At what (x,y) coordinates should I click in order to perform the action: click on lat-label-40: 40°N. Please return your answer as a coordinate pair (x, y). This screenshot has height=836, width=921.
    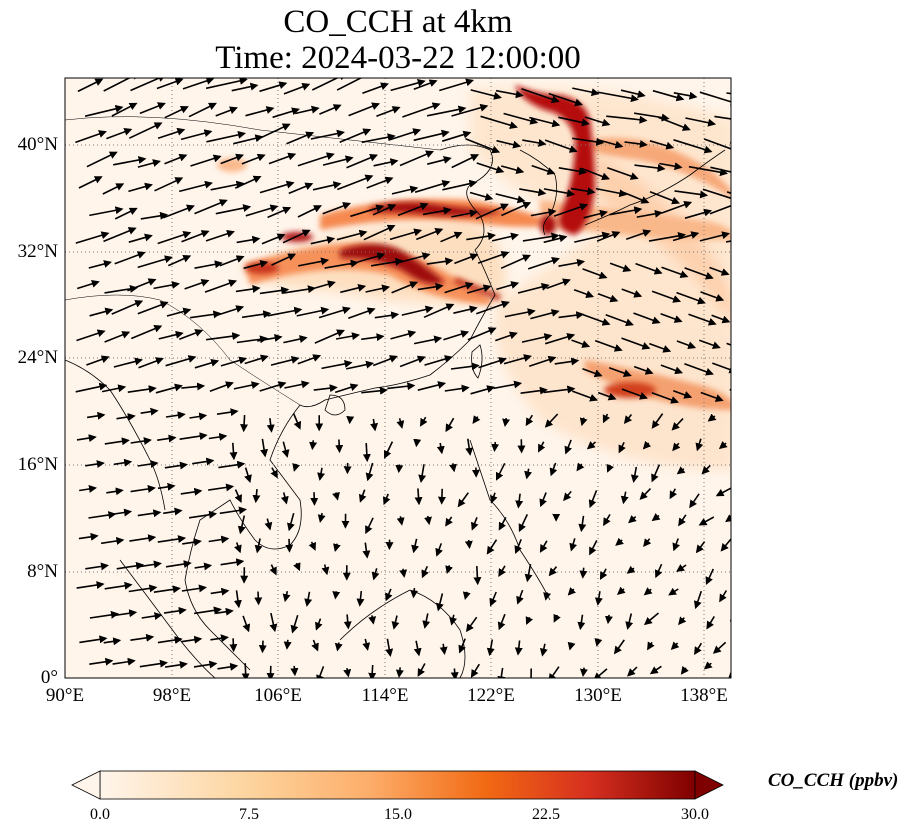
    Looking at the image, I should click on (37, 144).